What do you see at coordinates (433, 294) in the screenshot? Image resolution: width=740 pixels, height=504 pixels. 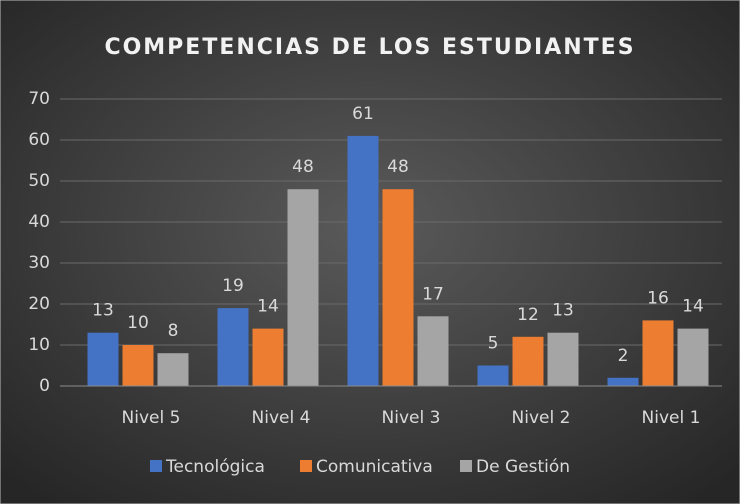 I see `data-label: 17` at bounding box center [433, 294].